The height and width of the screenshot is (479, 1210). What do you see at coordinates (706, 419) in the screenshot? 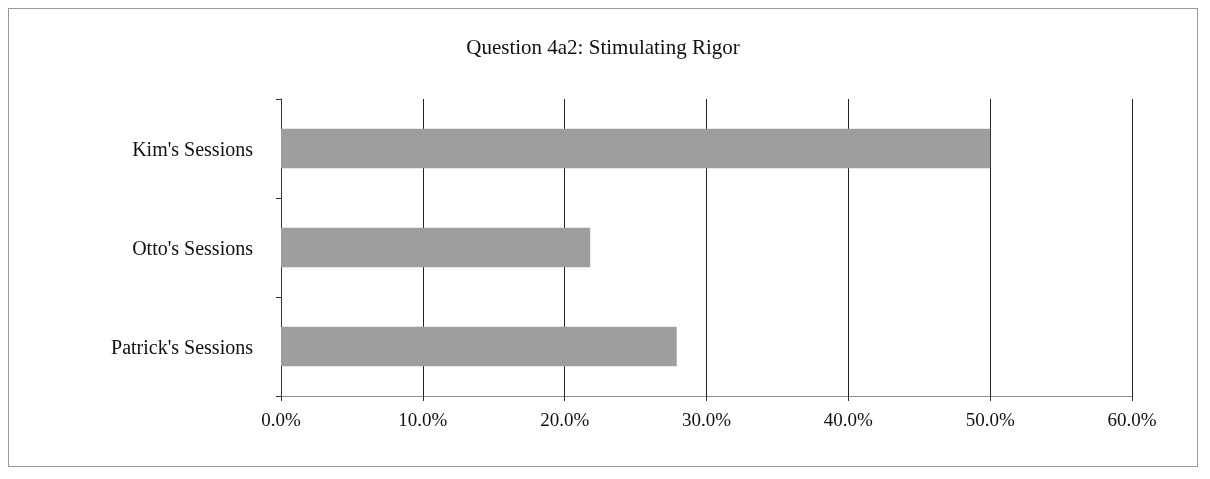
I see `x-tick-label: 30.0%` at bounding box center [706, 419].